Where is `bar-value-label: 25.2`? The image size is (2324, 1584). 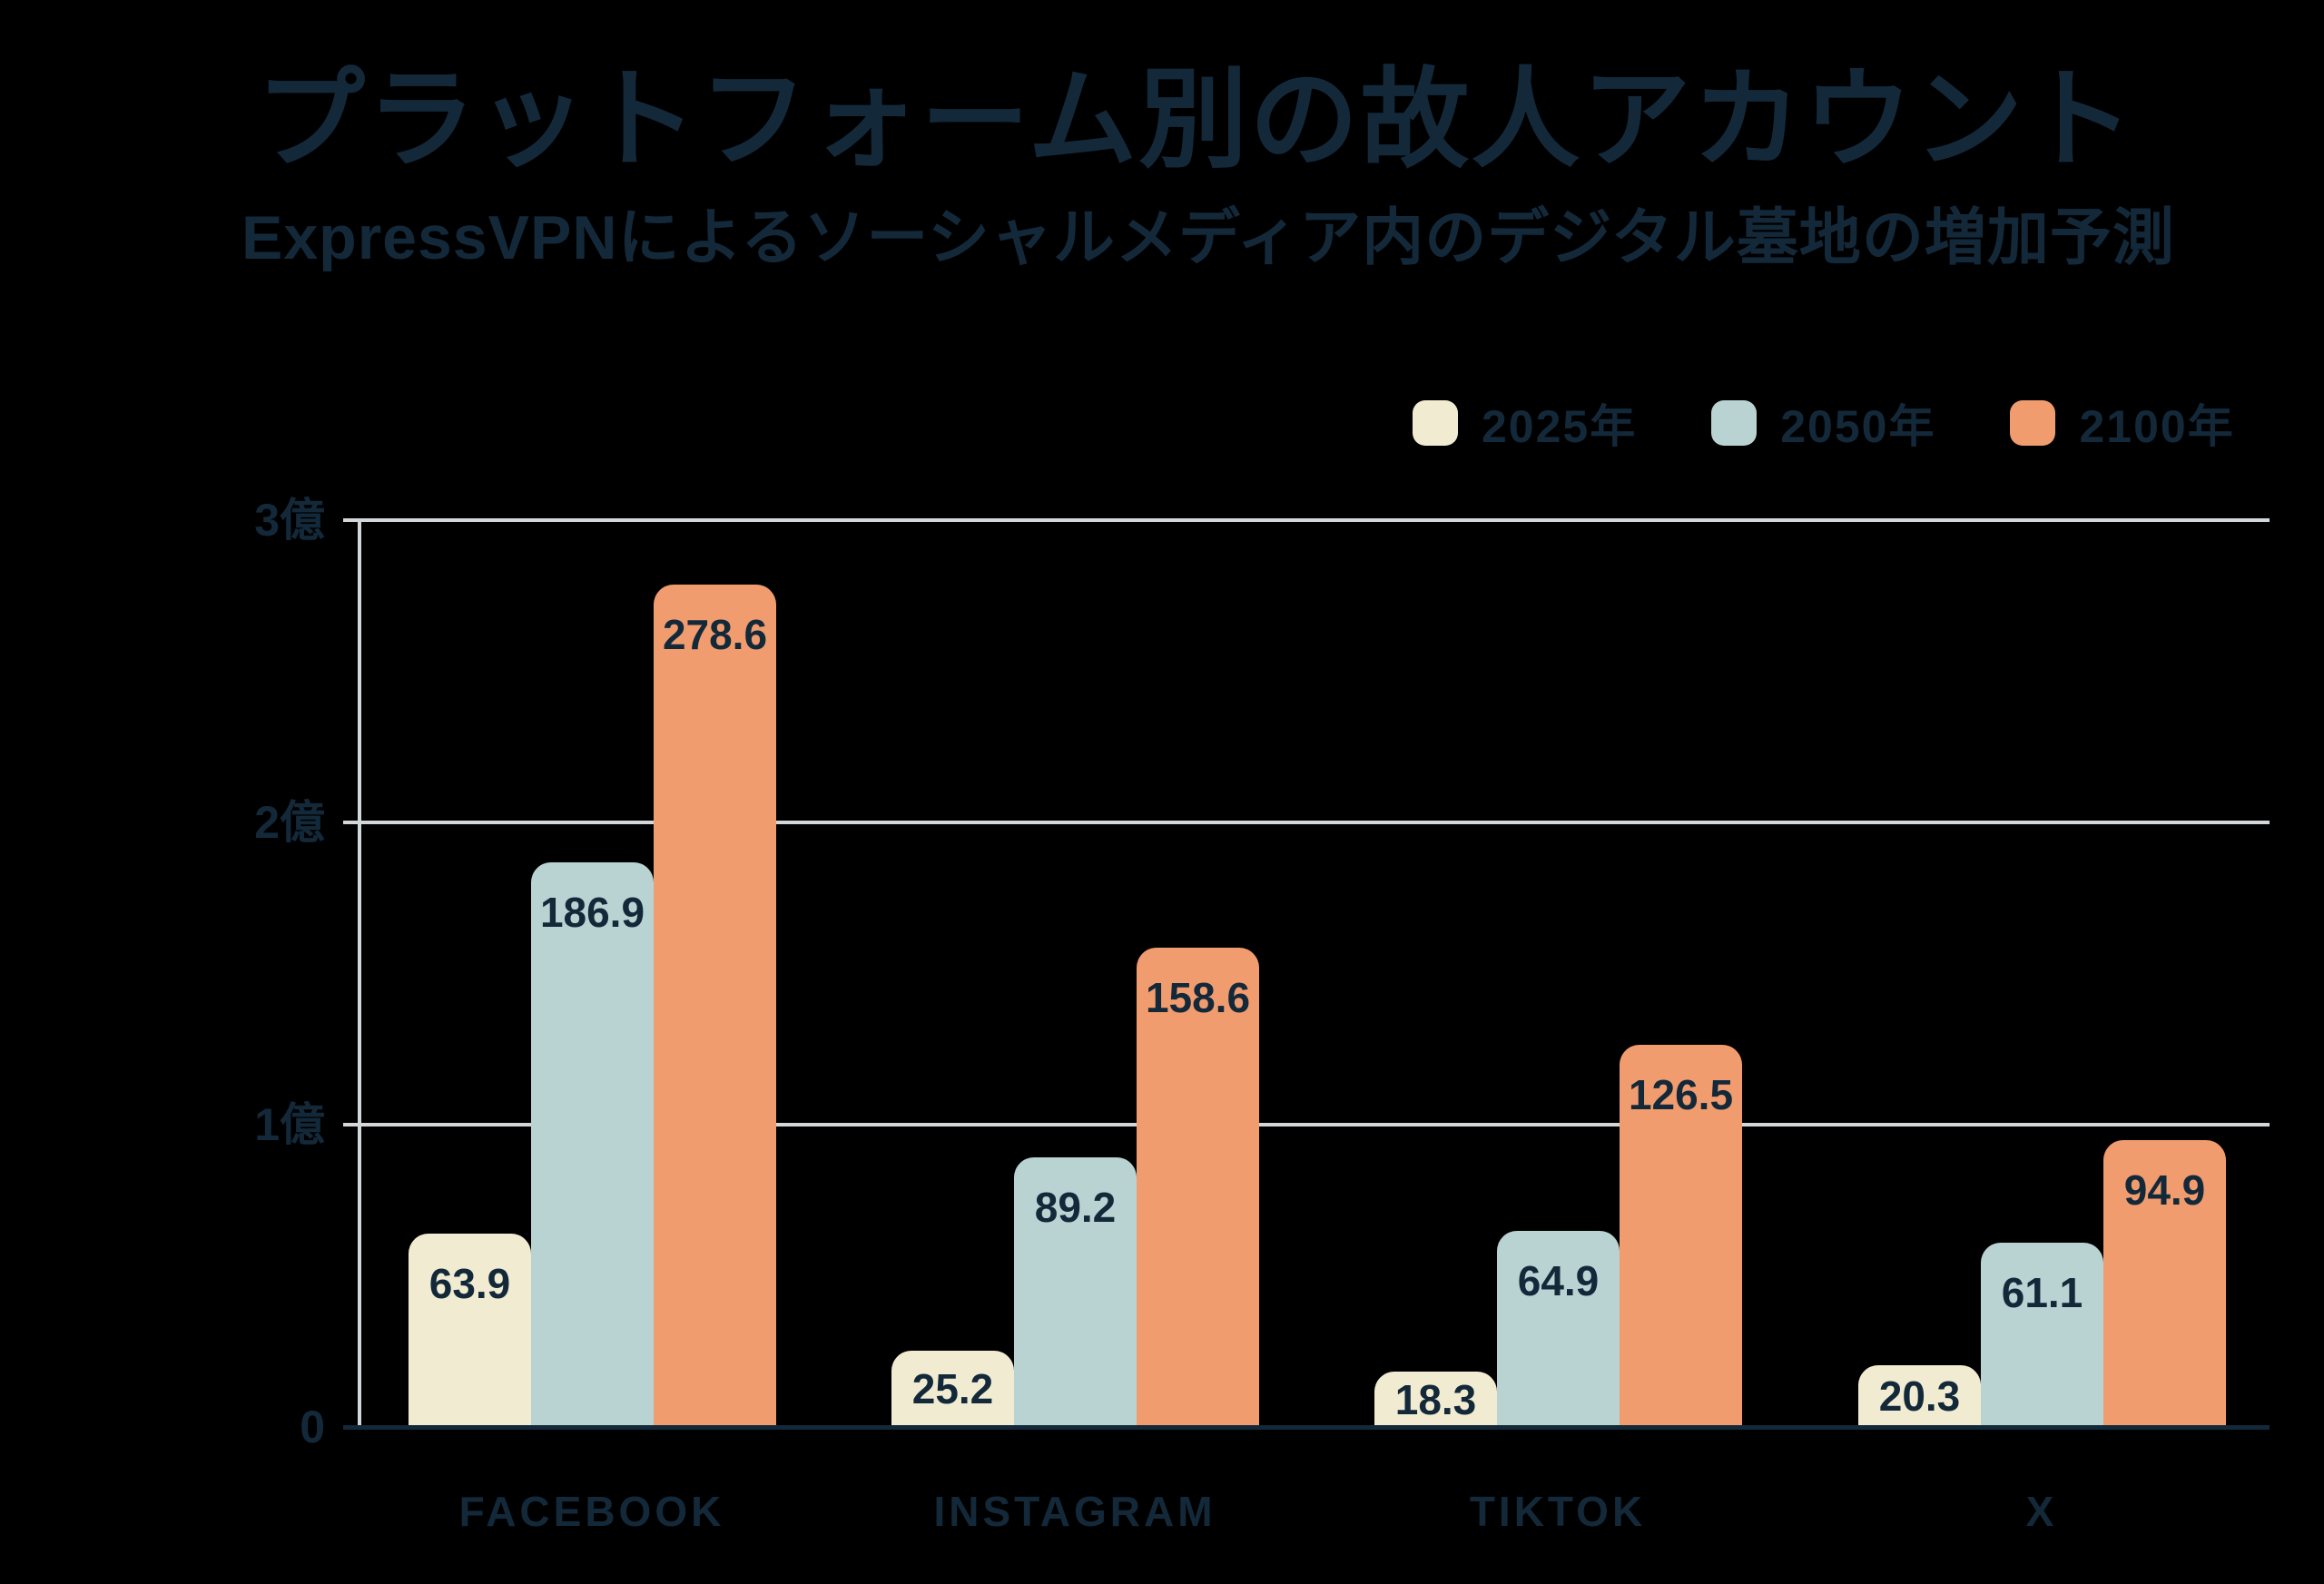 bar-value-label: 25.2 is located at coordinates (952, 1388).